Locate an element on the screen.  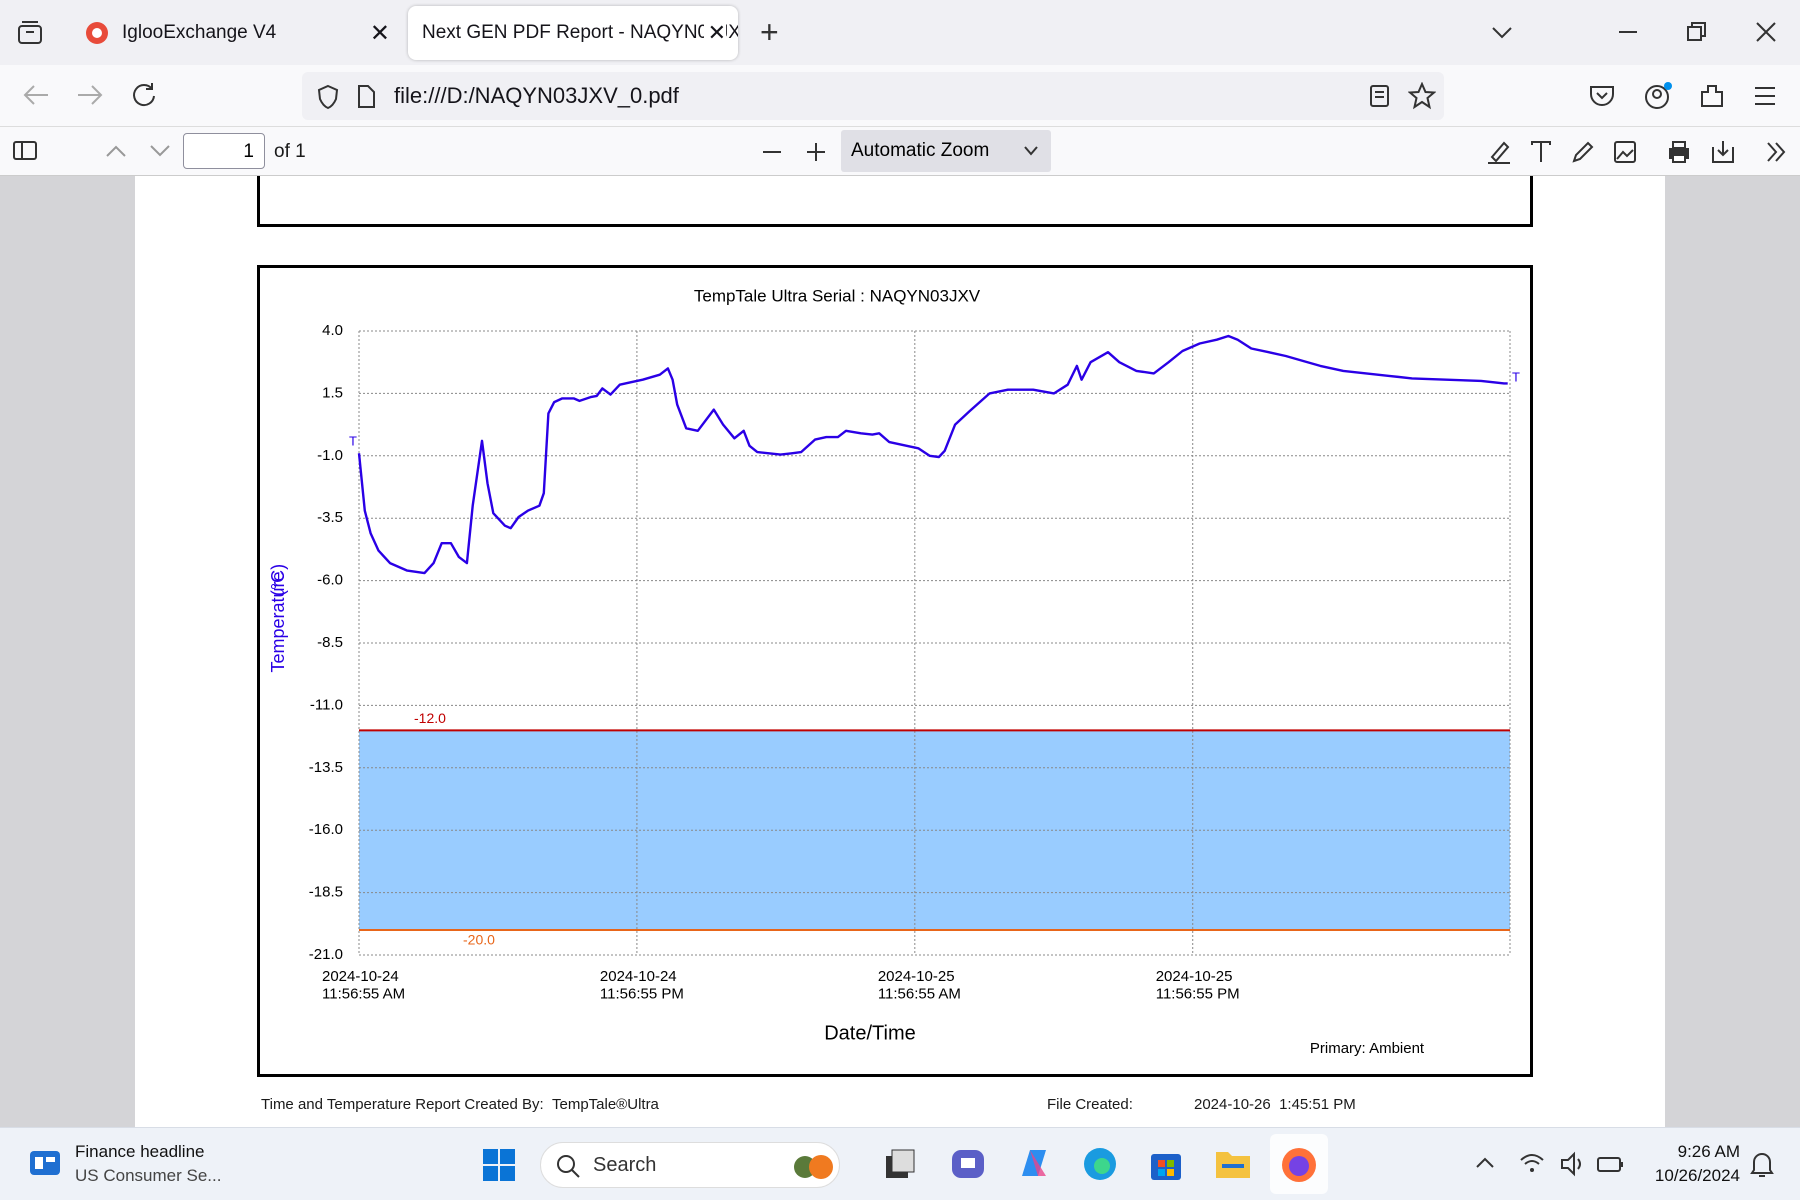
tab: IglooExchange V4 ✕ is located at coordinates (235, 33).